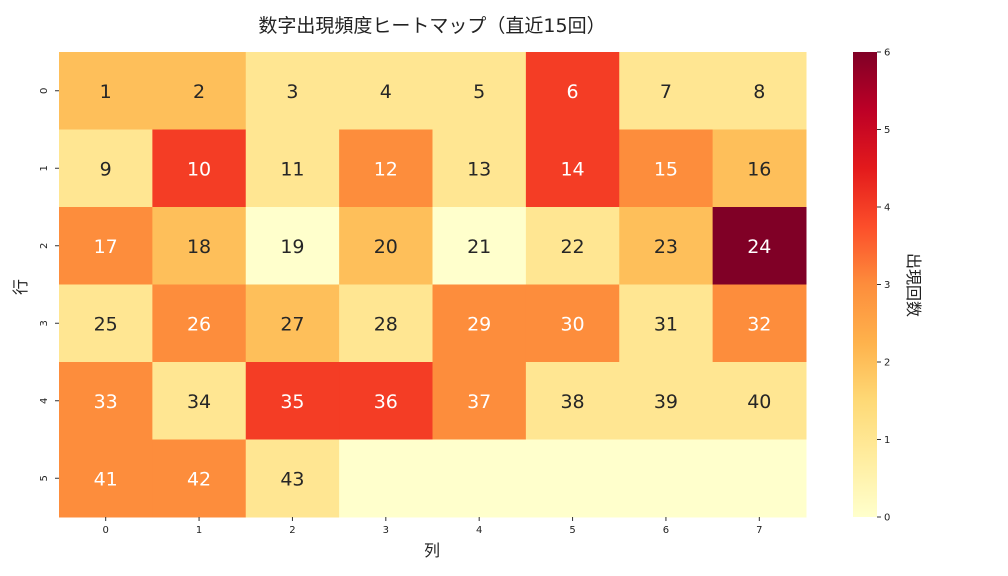 The height and width of the screenshot is (576, 1008). I want to click on x-tick-label: 0, so click(106, 530).